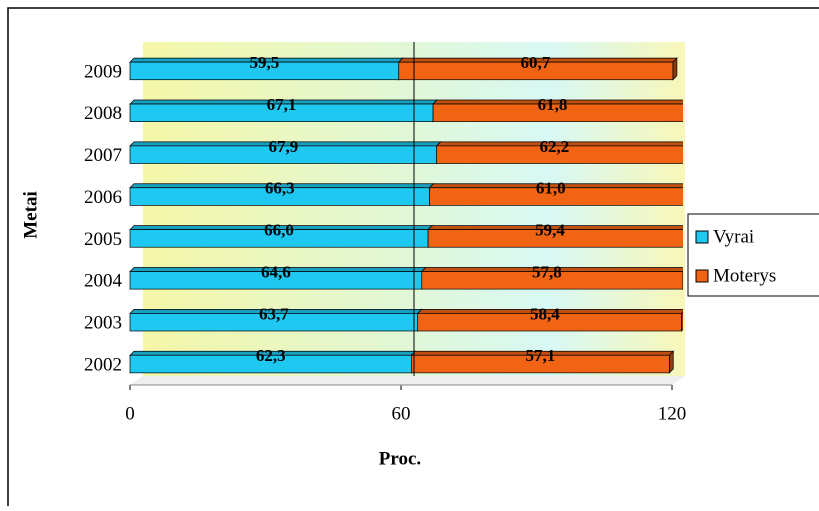 The image size is (819, 511). I want to click on value-label: 60,7, so click(535, 62).